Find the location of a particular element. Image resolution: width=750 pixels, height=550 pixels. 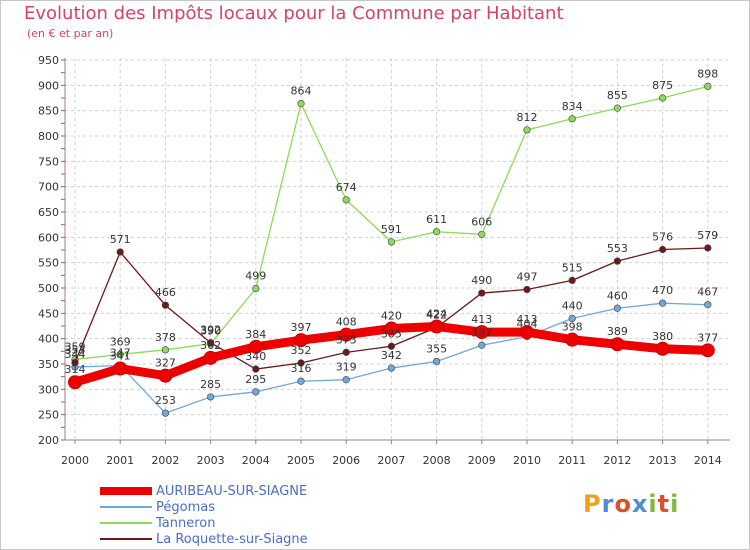

x-tick-label: 2005 is located at coordinates (301, 460).